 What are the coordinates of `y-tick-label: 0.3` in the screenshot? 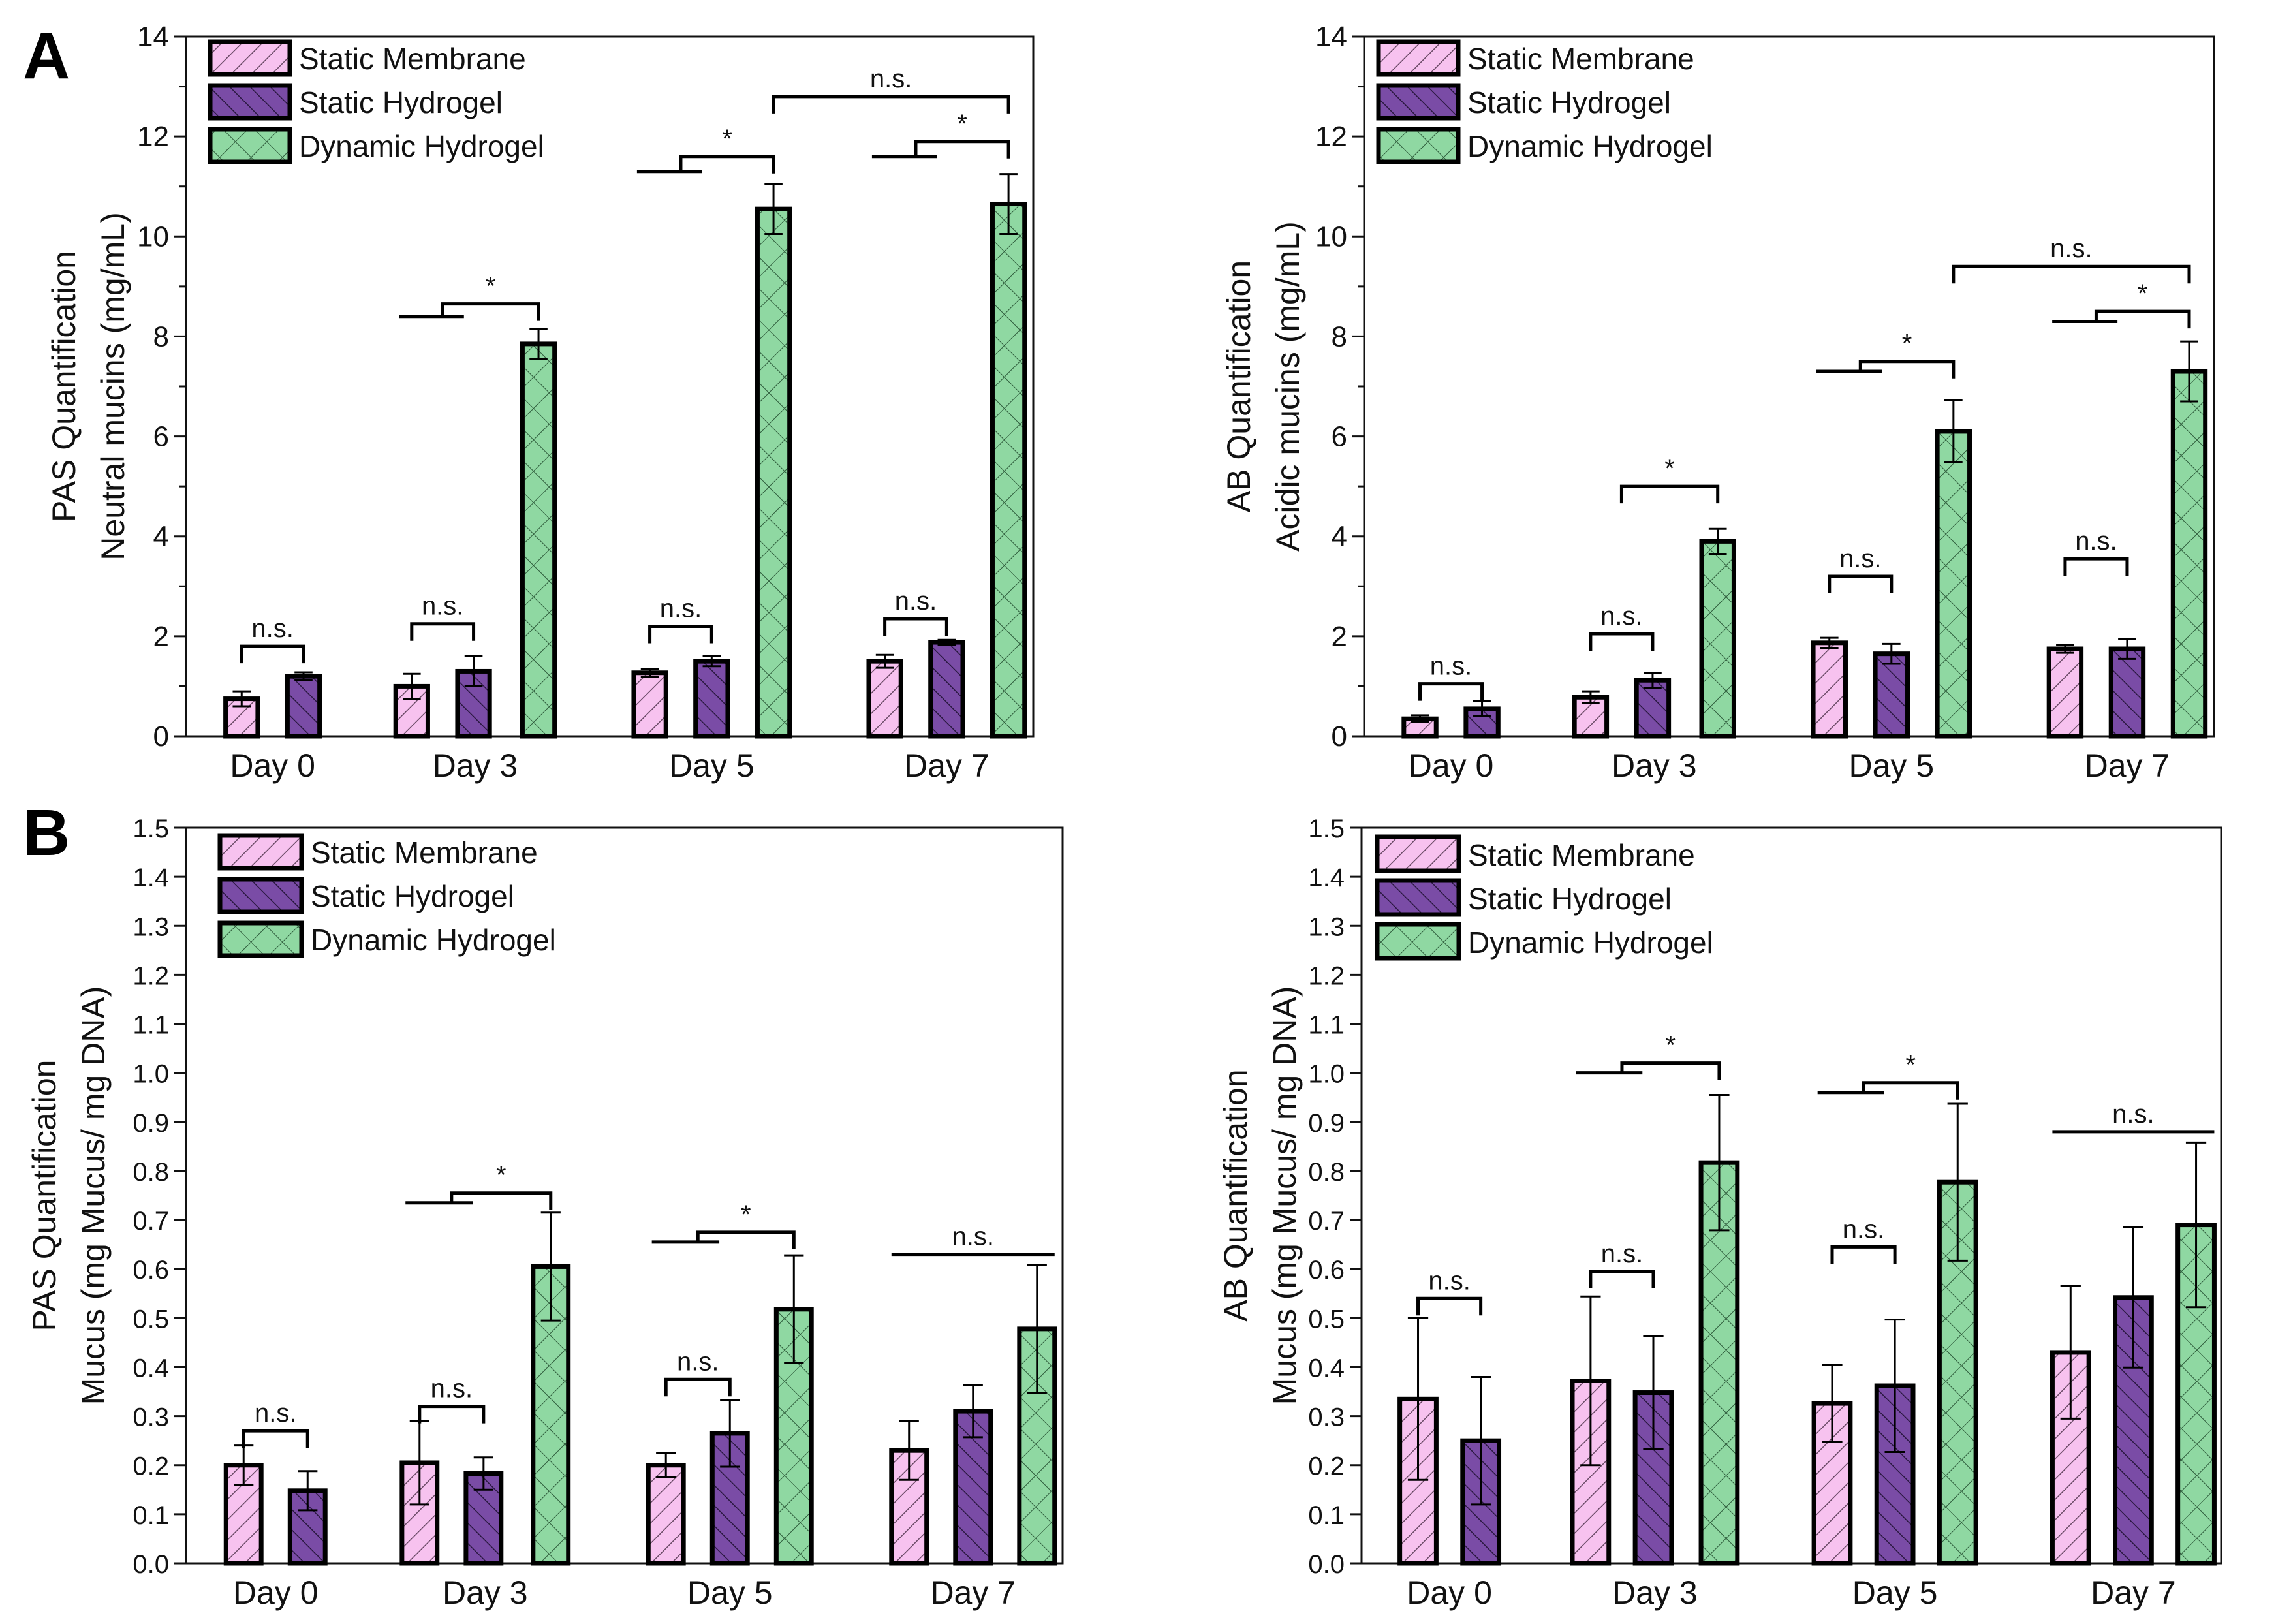 It's located at (151, 1417).